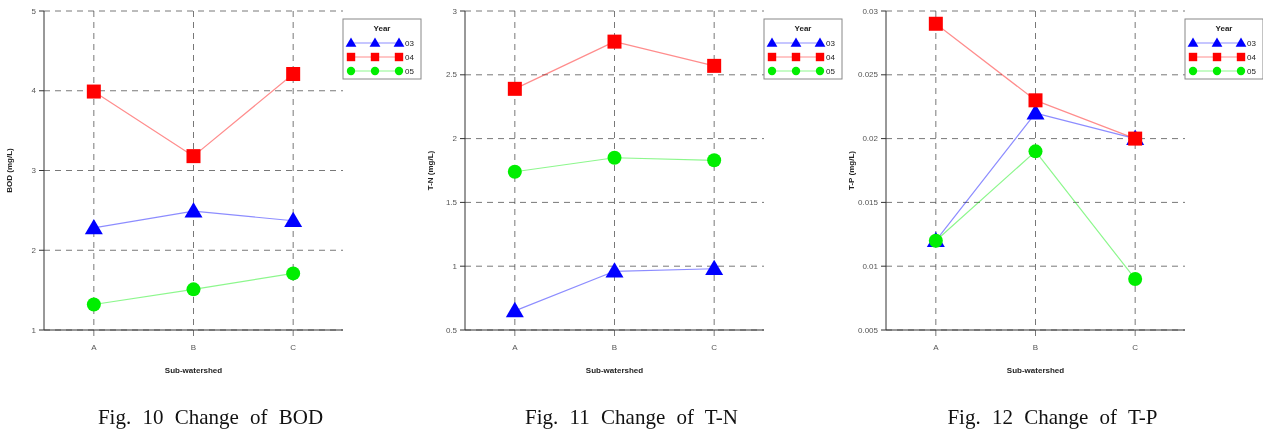 The width and height of the screenshot is (1263, 436). I want to click on text: Fig. 11 Change of T-N, so click(631, 417).